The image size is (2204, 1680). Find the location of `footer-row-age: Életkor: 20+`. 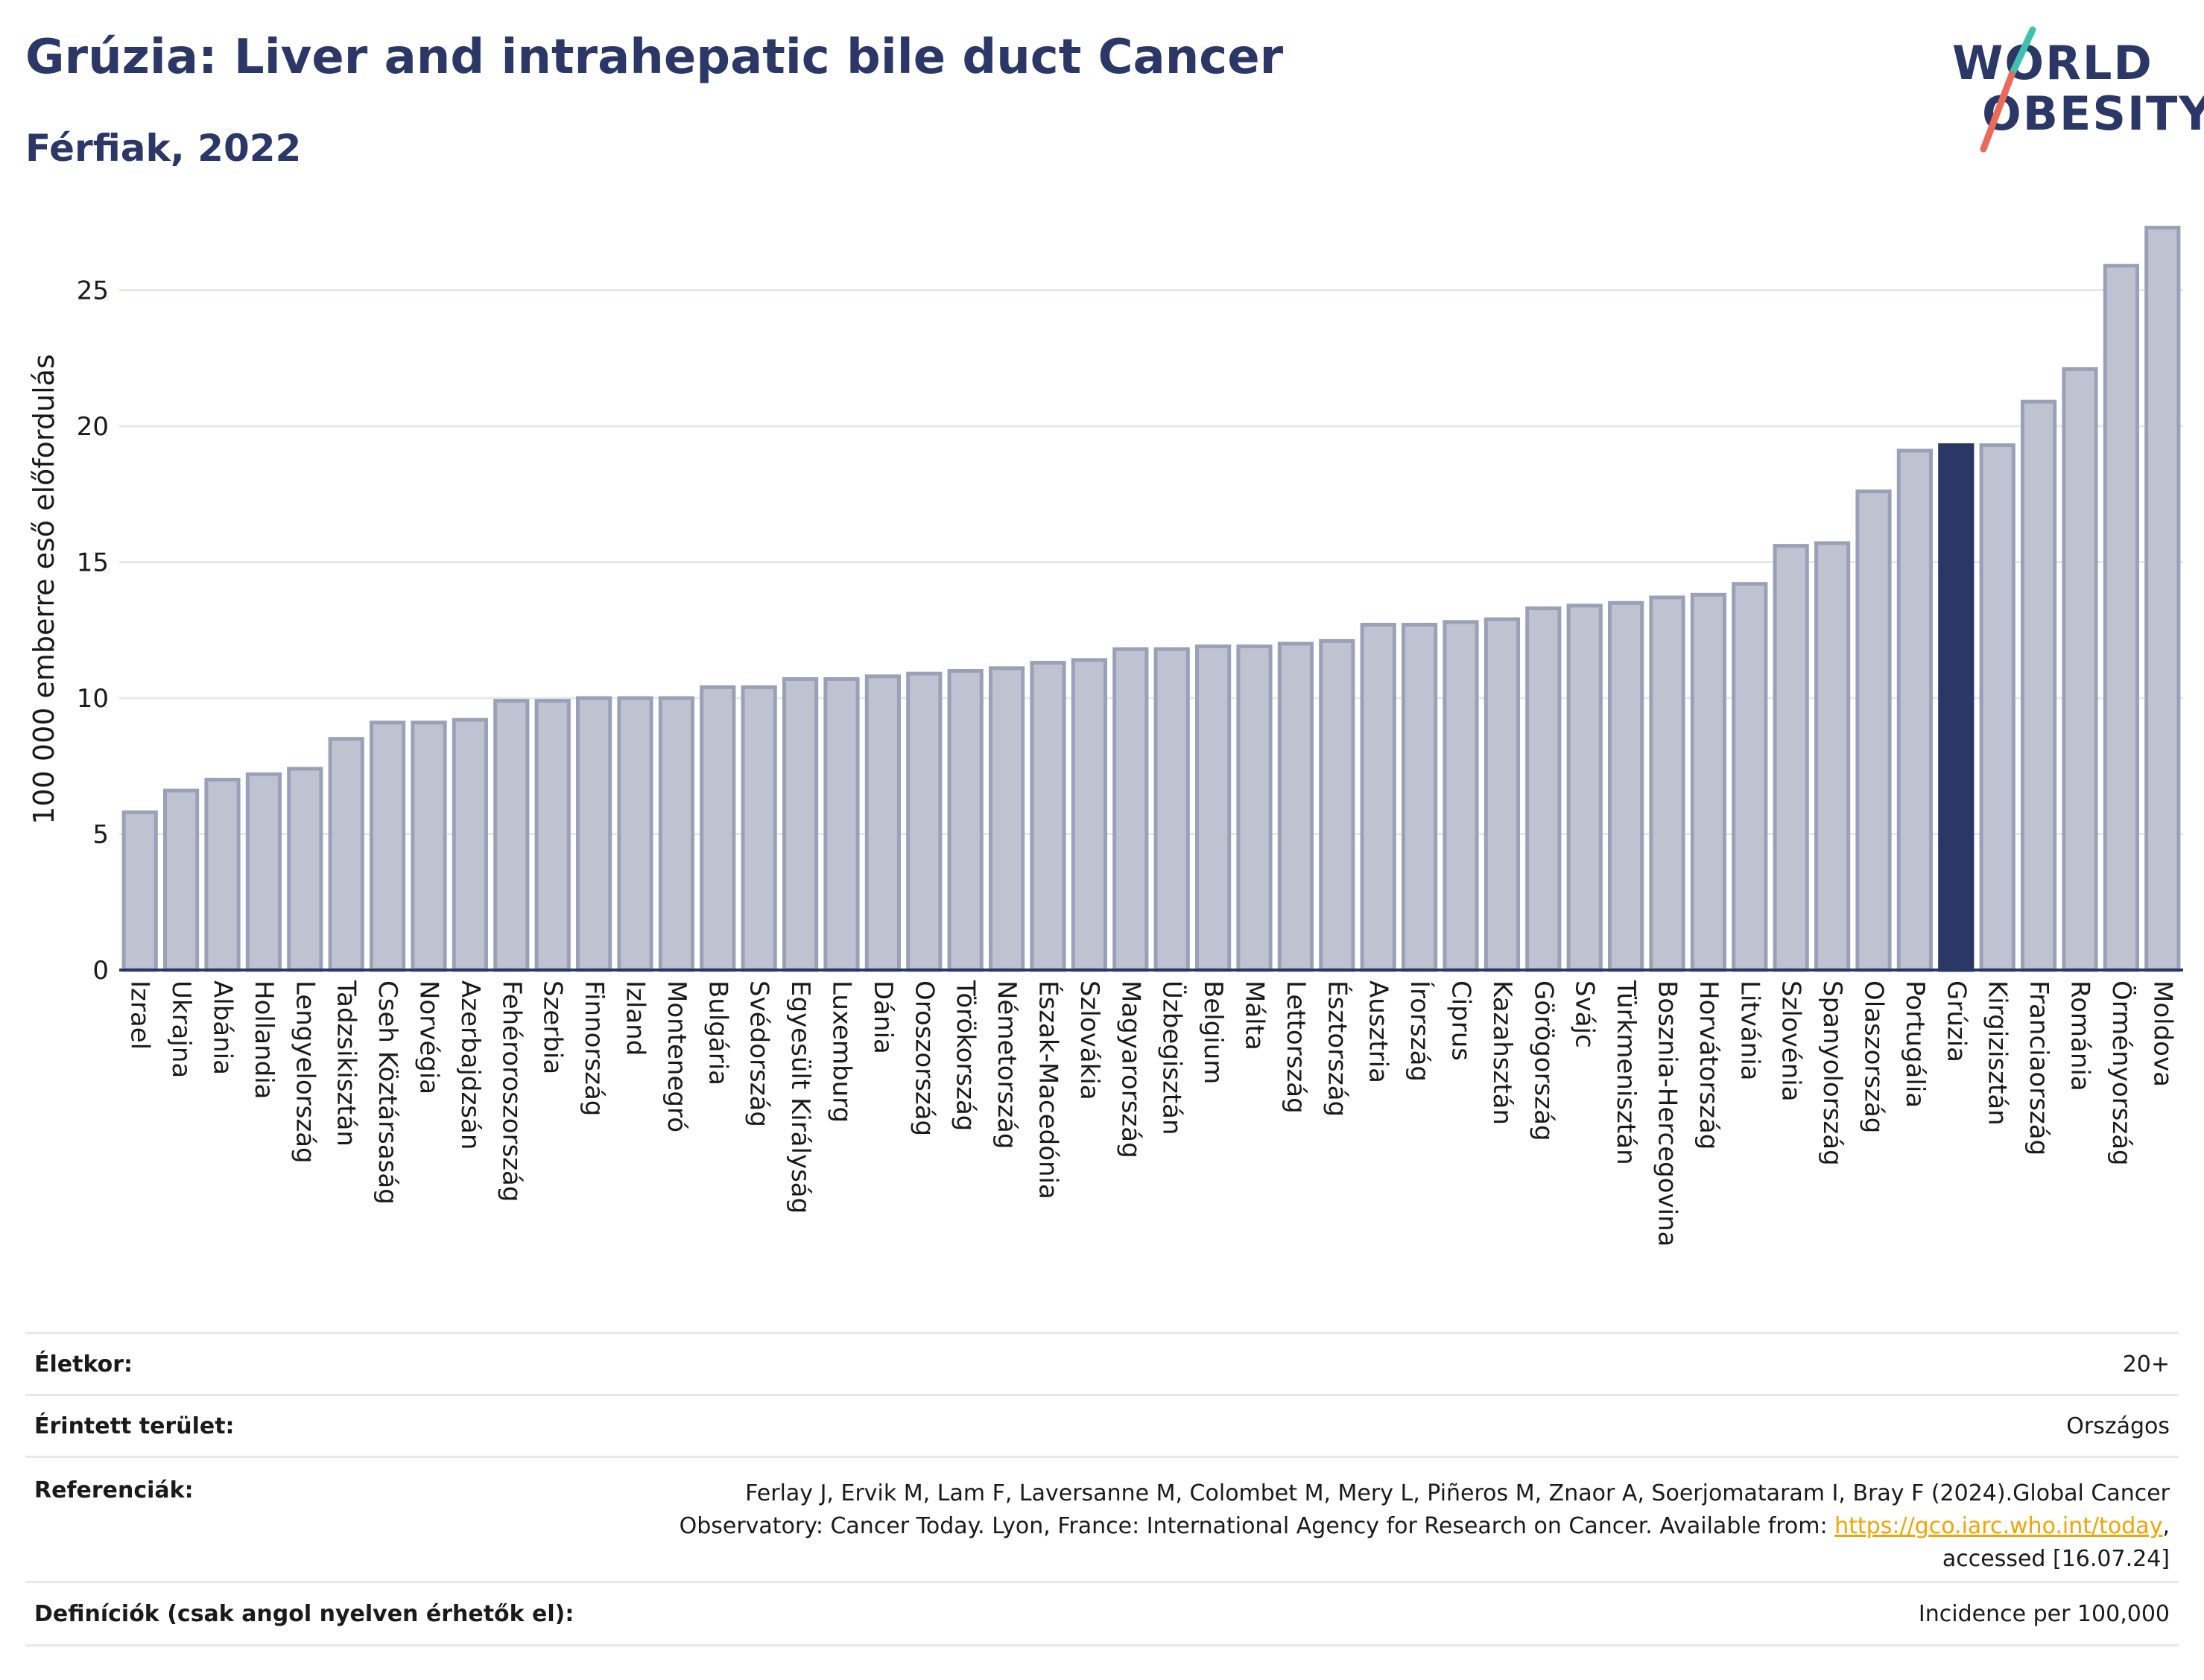

footer-row-age: Életkor: 20+ is located at coordinates (1102, 1363).